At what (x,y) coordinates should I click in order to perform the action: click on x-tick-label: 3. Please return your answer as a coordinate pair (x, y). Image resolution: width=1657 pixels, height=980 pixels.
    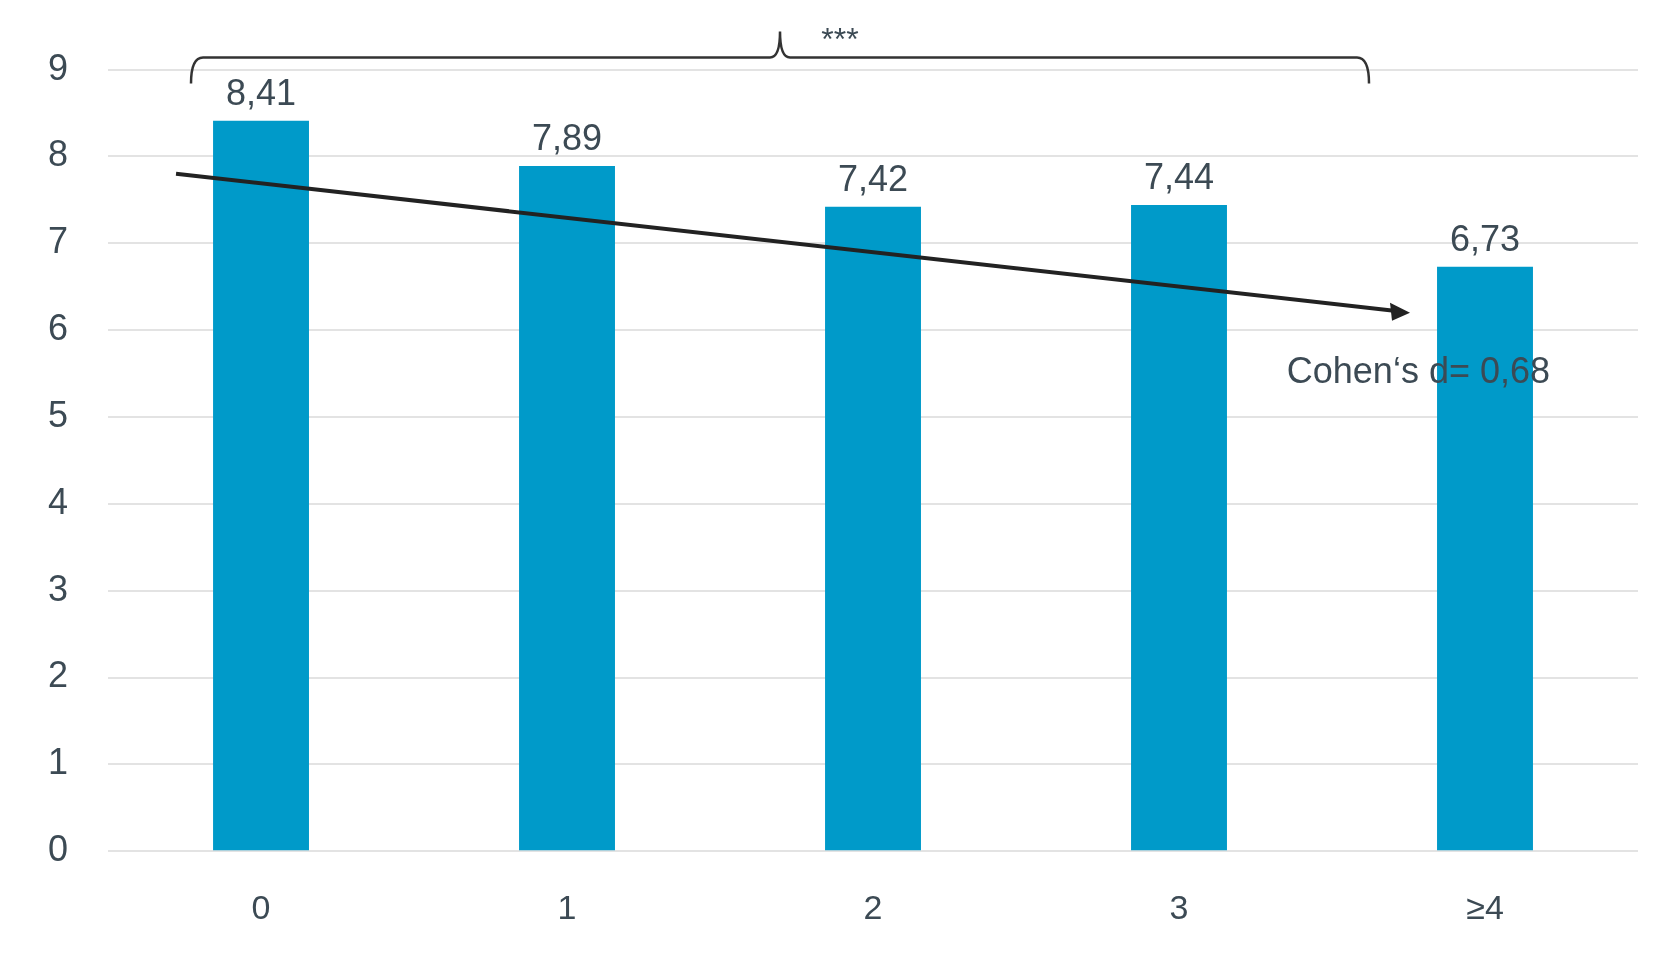
    Looking at the image, I should click on (1179, 906).